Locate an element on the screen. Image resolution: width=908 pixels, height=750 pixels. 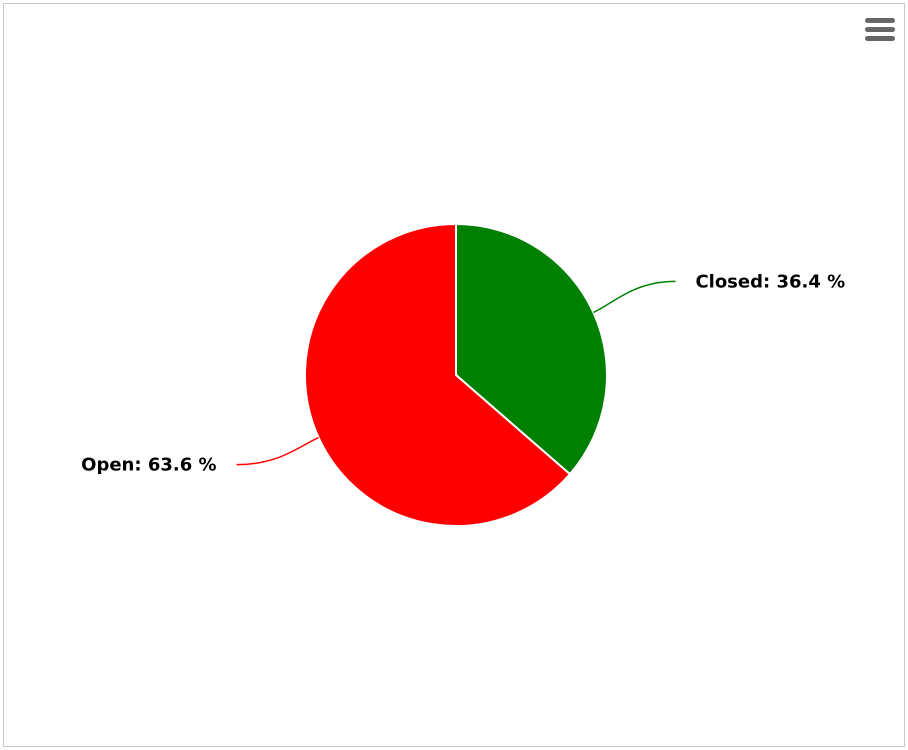
hamburger-menu-icon is located at coordinates (880, 20).